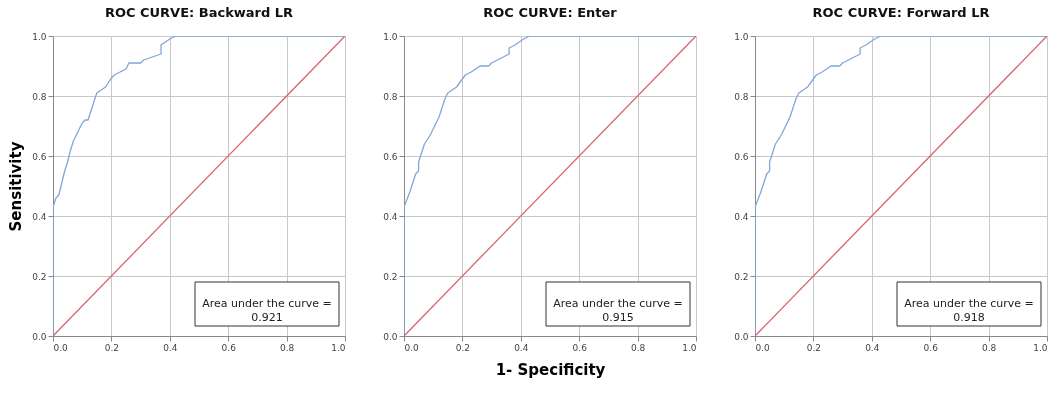 This screenshot has height=415, width=1062. Describe the element at coordinates (901, 12) in the screenshot. I see `chart-title: ROC CURVE: Forward LR` at that location.